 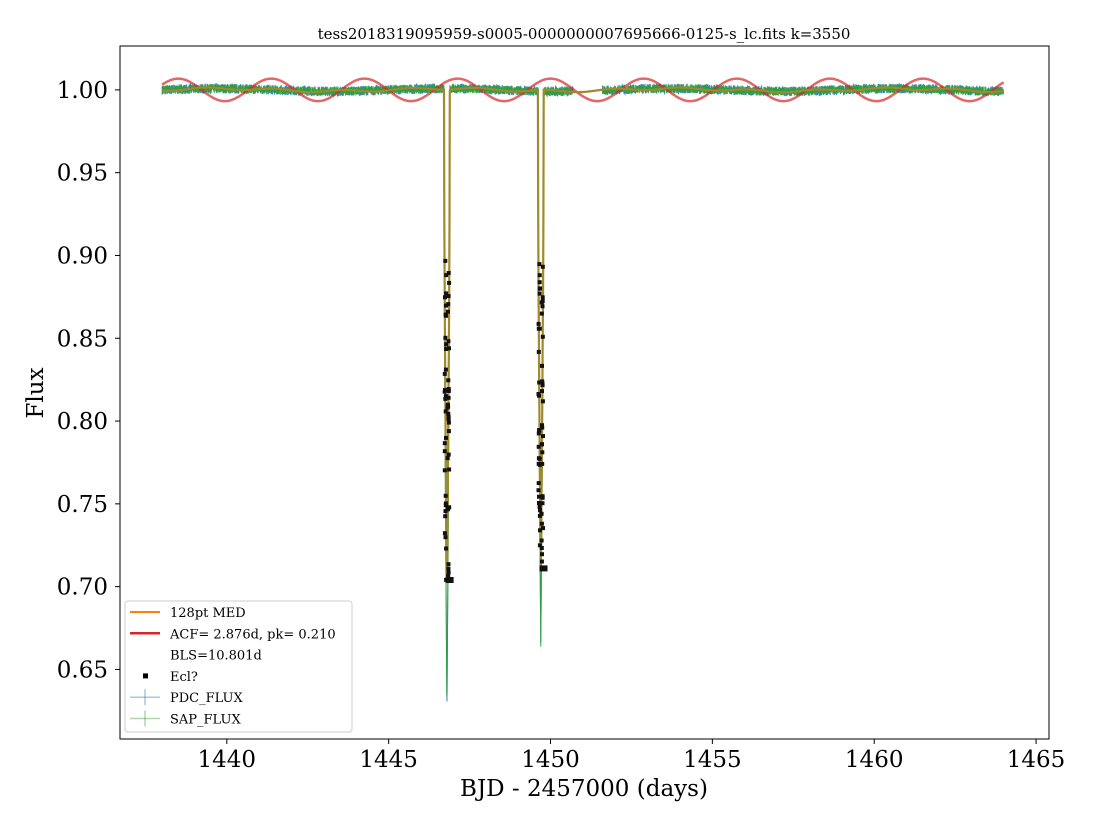 What do you see at coordinates (145, 676) in the screenshot?
I see `legend-swatch` at bounding box center [145, 676].